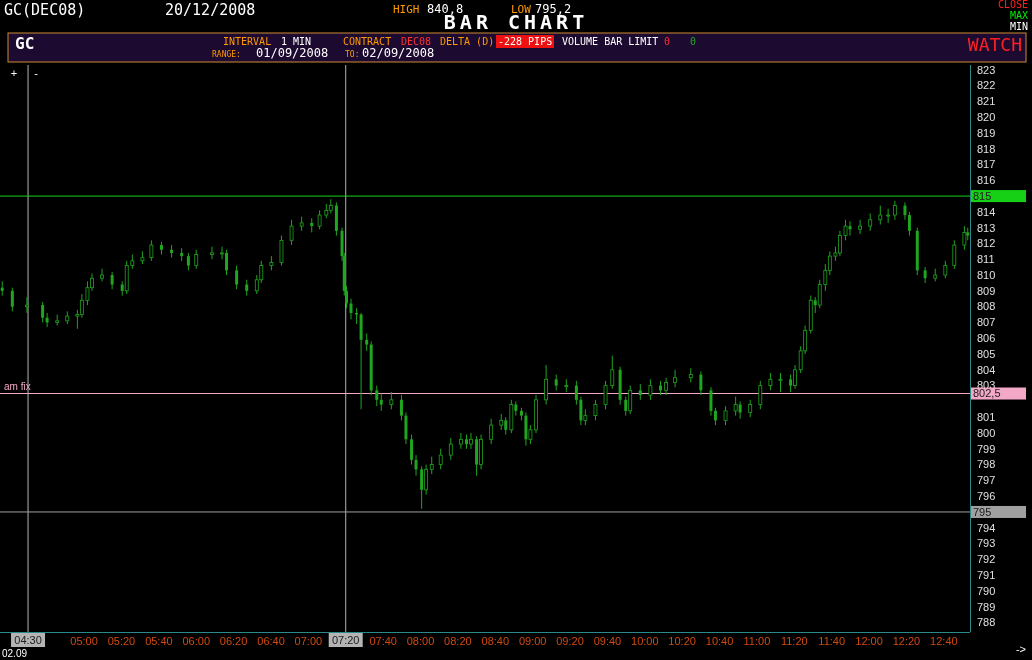  I want to click on text: VOLUME BAR LIMIT, so click(610, 41).